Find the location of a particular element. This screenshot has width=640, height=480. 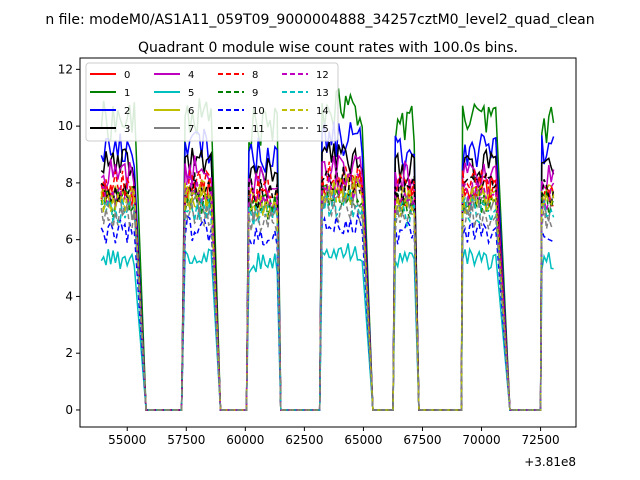

legend-label-6: 6 is located at coordinates (191, 111).